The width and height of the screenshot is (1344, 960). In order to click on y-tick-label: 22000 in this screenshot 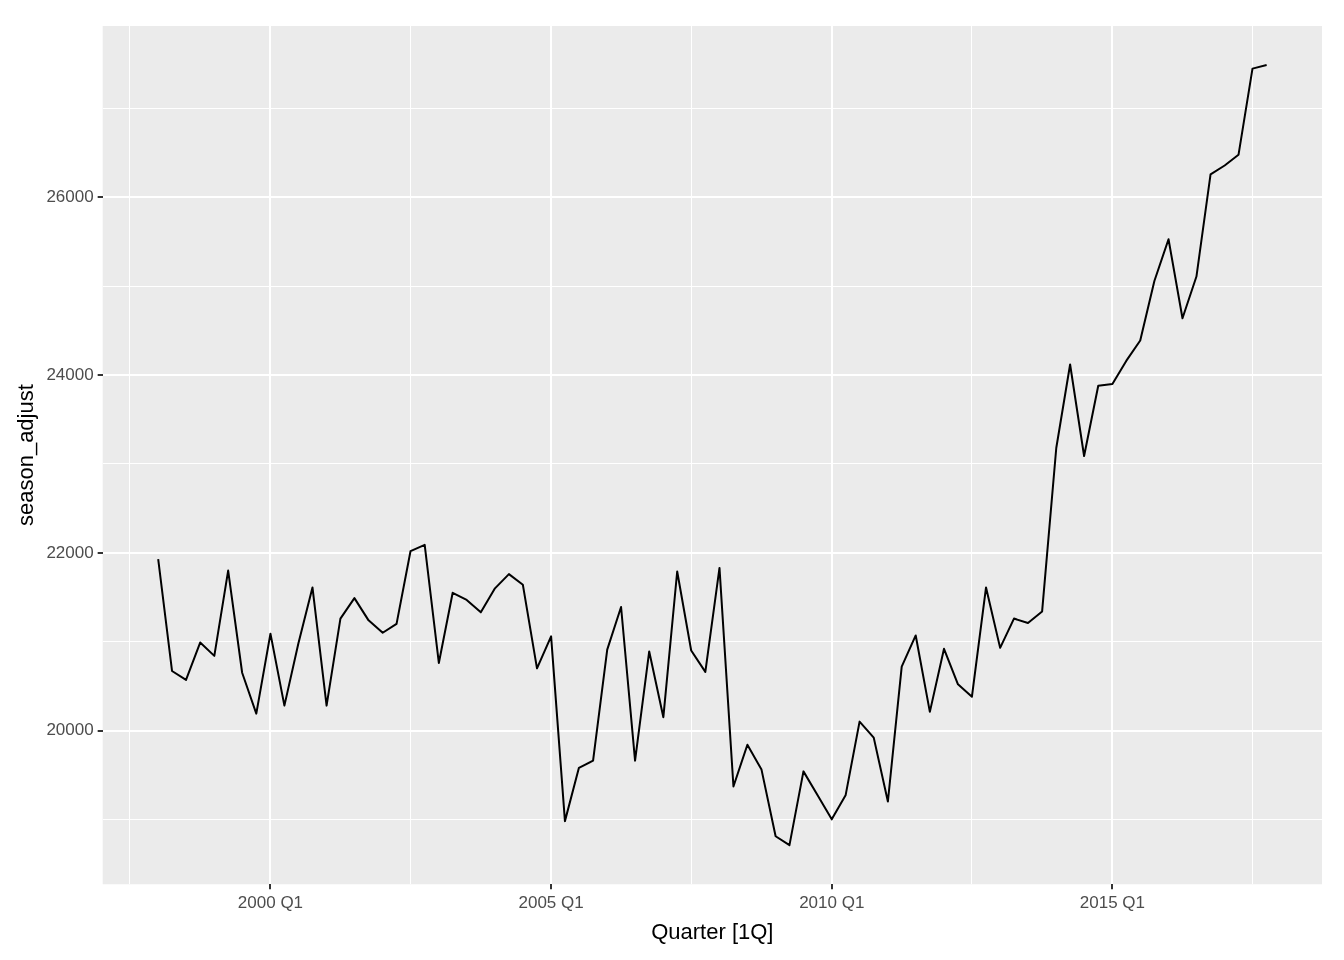, I will do `click(70, 552)`.